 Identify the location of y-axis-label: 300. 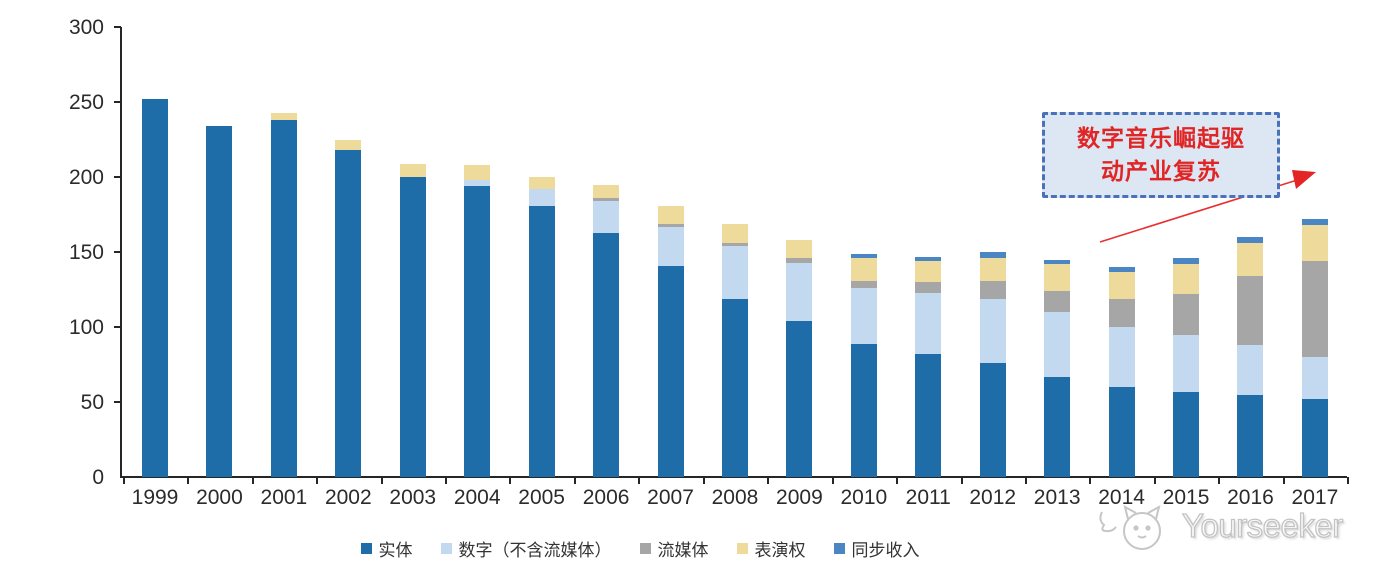
(86, 27).